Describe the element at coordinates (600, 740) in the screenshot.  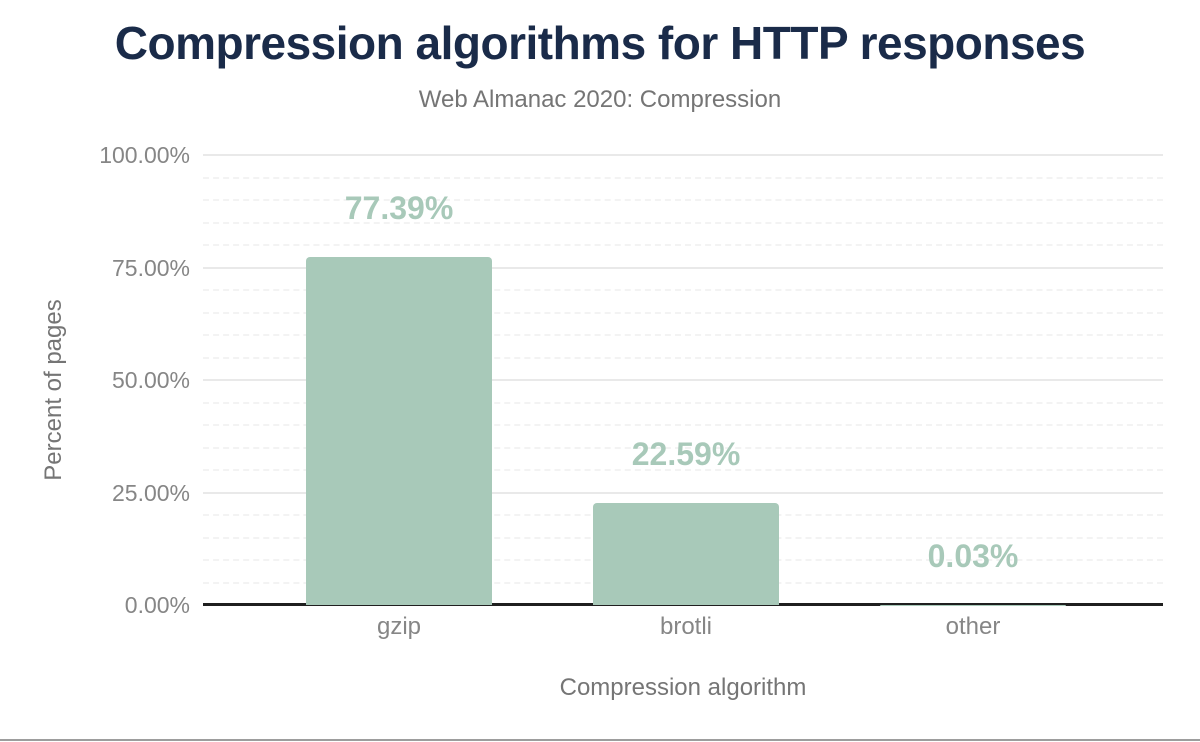
I see `page-bottom-rule` at that location.